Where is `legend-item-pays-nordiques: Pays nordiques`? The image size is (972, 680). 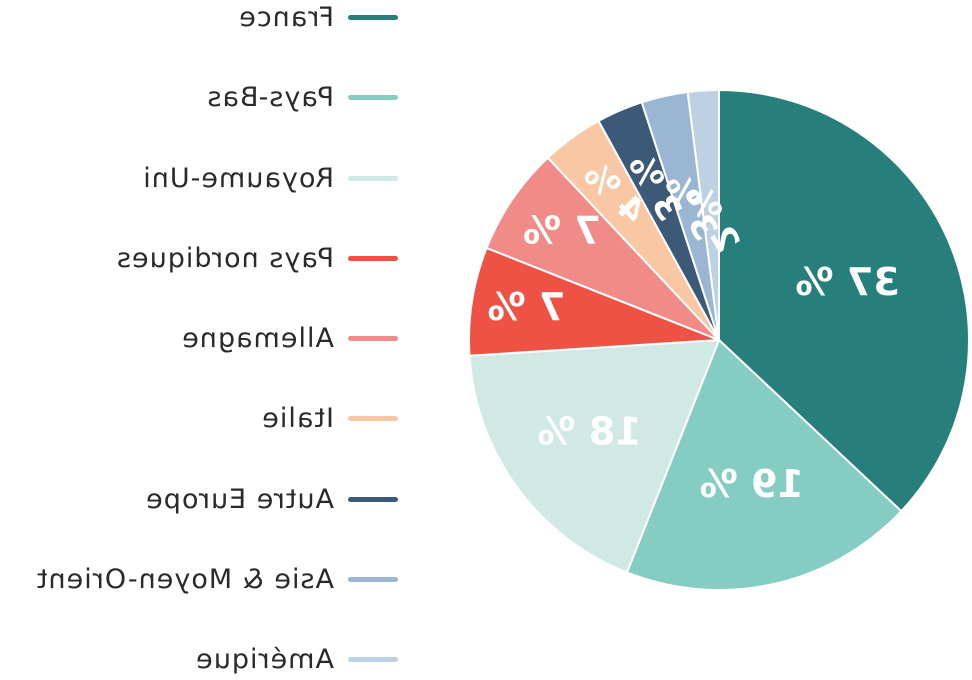
legend-item-pays-nordiques: Pays nordiques is located at coordinates (257, 258).